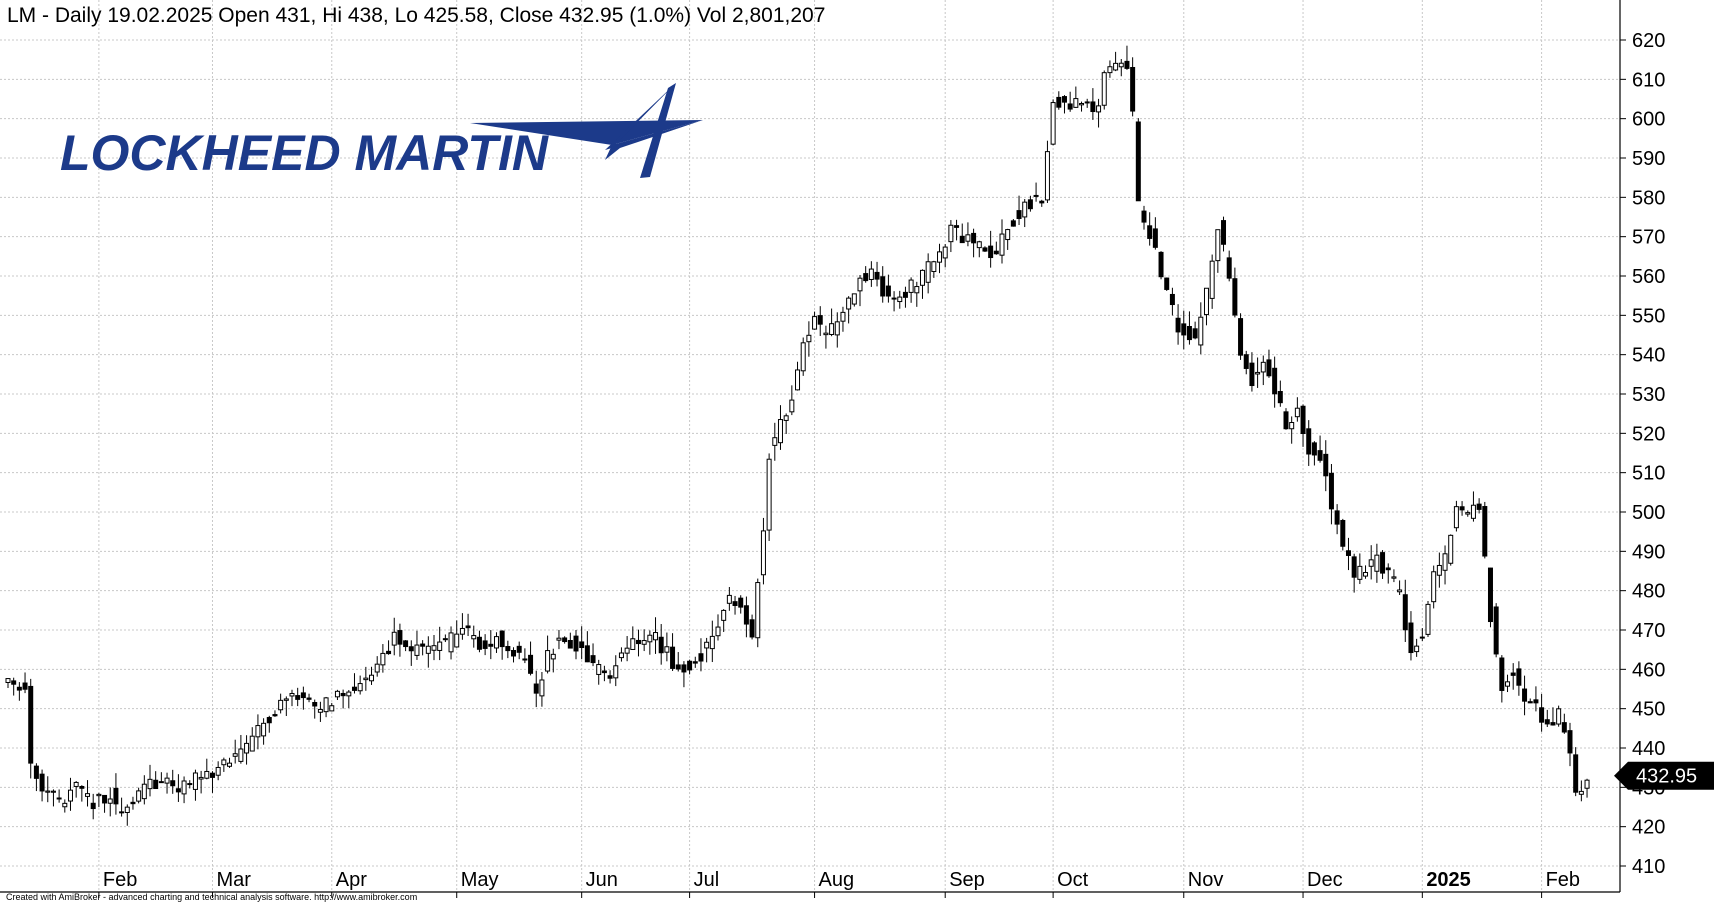 The image size is (1724, 903). What do you see at coordinates (1206, 880) in the screenshot?
I see `x-tick-label: Nov` at bounding box center [1206, 880].